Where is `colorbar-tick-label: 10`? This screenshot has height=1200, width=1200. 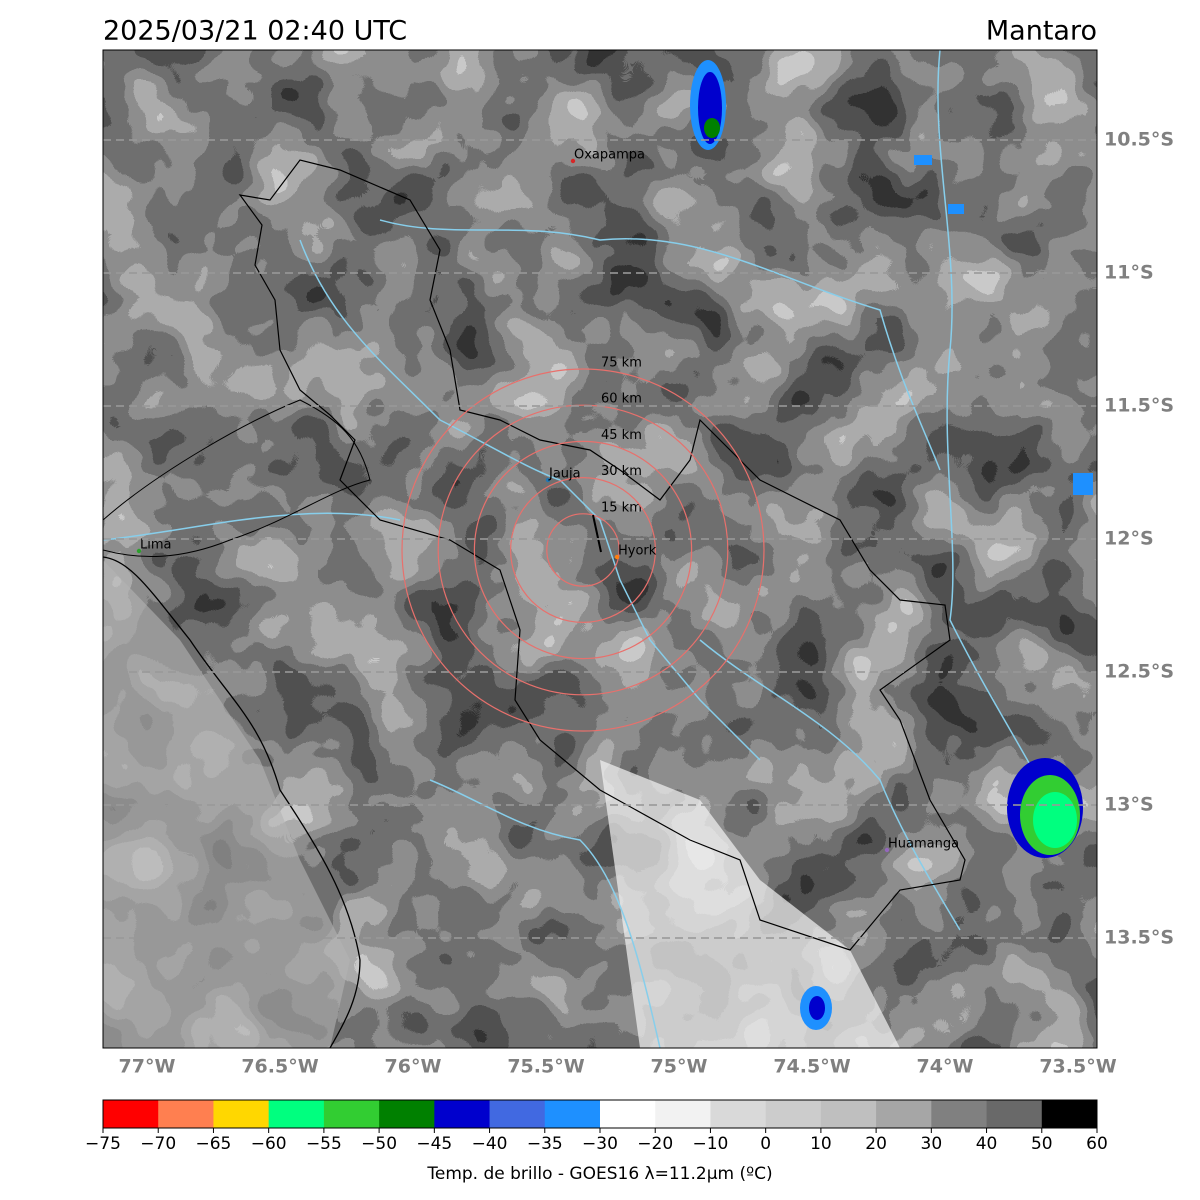
colorbar-tick-label: 10 is located at coordinates (821, 1144).